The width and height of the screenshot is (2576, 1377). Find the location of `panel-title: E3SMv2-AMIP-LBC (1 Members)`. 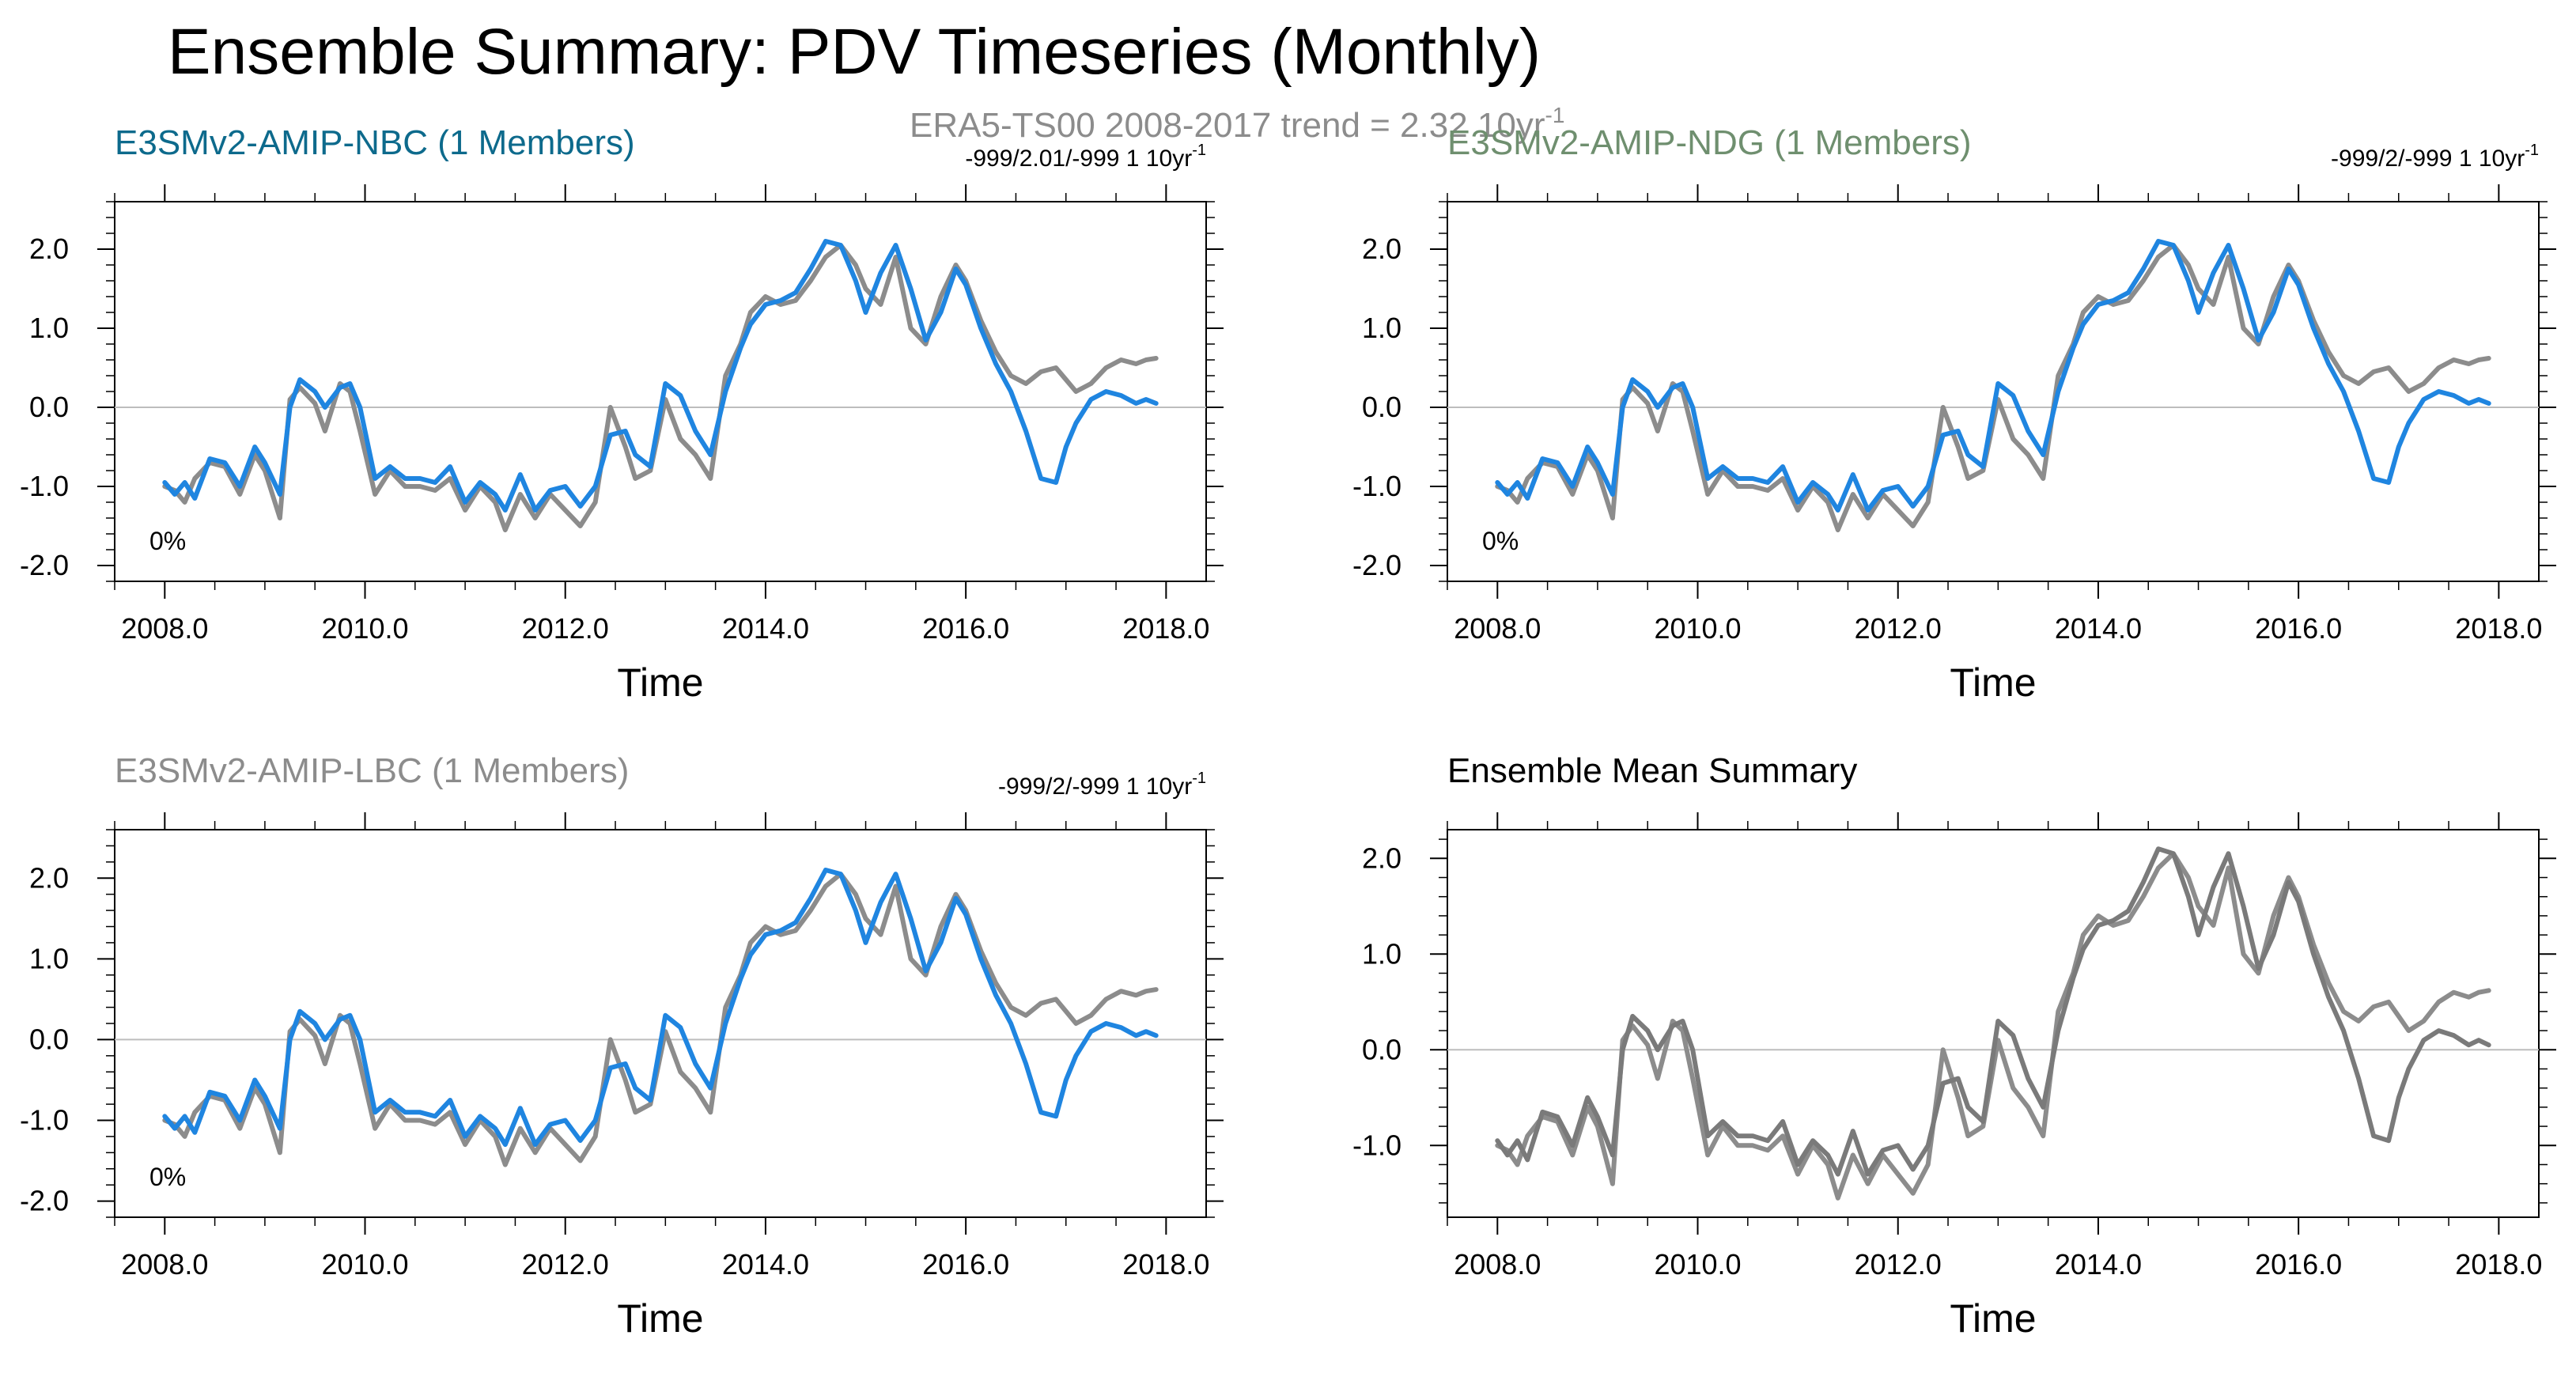

panel-title: E3SMv2-AMIP-LBC (1 Members) is located at coordinates (372, 770).